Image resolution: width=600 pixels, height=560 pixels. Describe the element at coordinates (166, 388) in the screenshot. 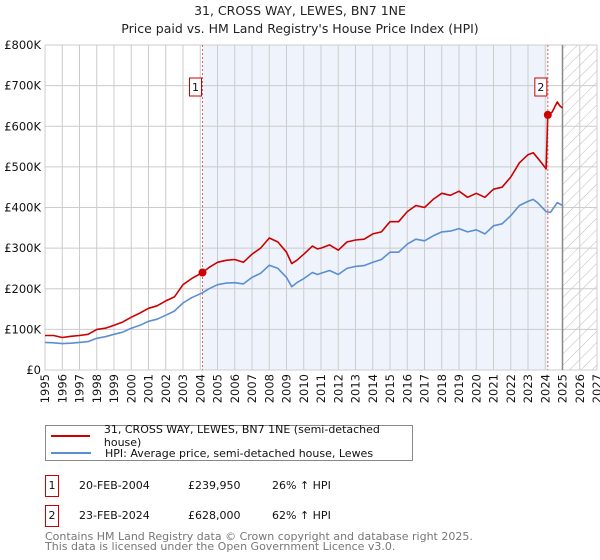

I see `x-tick-label: 2002` at that location.